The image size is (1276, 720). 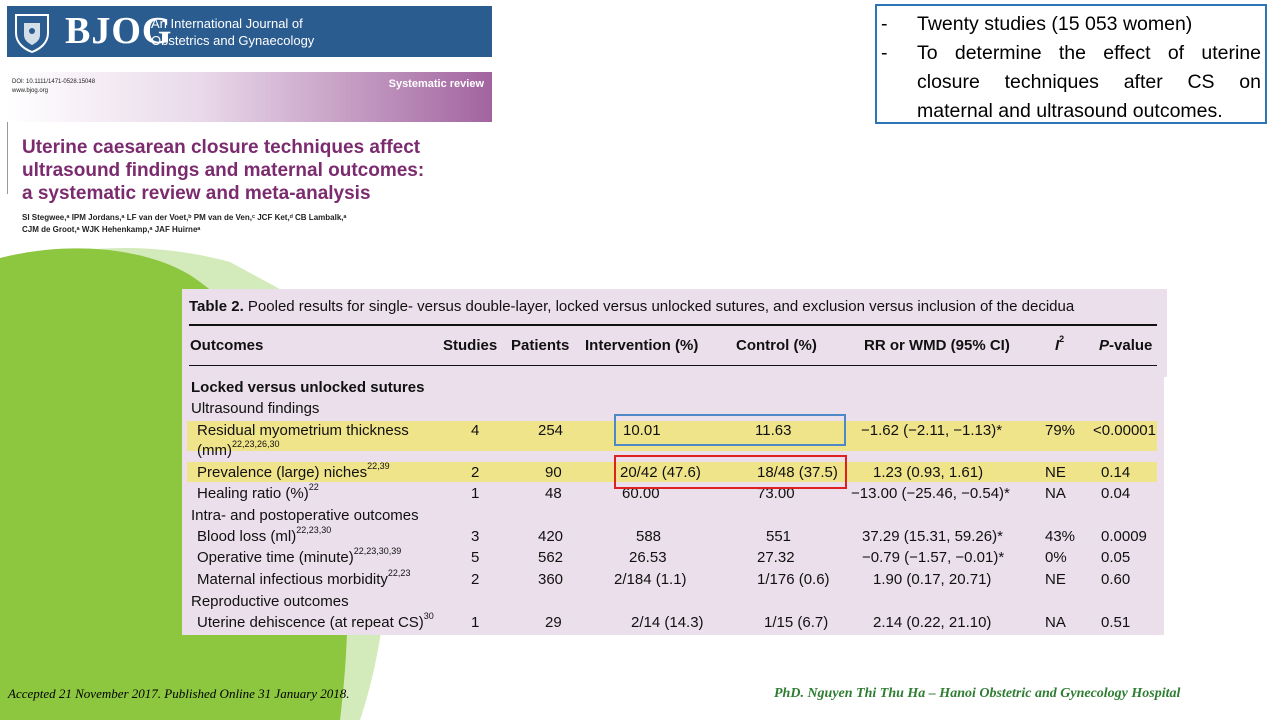 I want to click on row-patients: 90, so click(x=553, y=472).